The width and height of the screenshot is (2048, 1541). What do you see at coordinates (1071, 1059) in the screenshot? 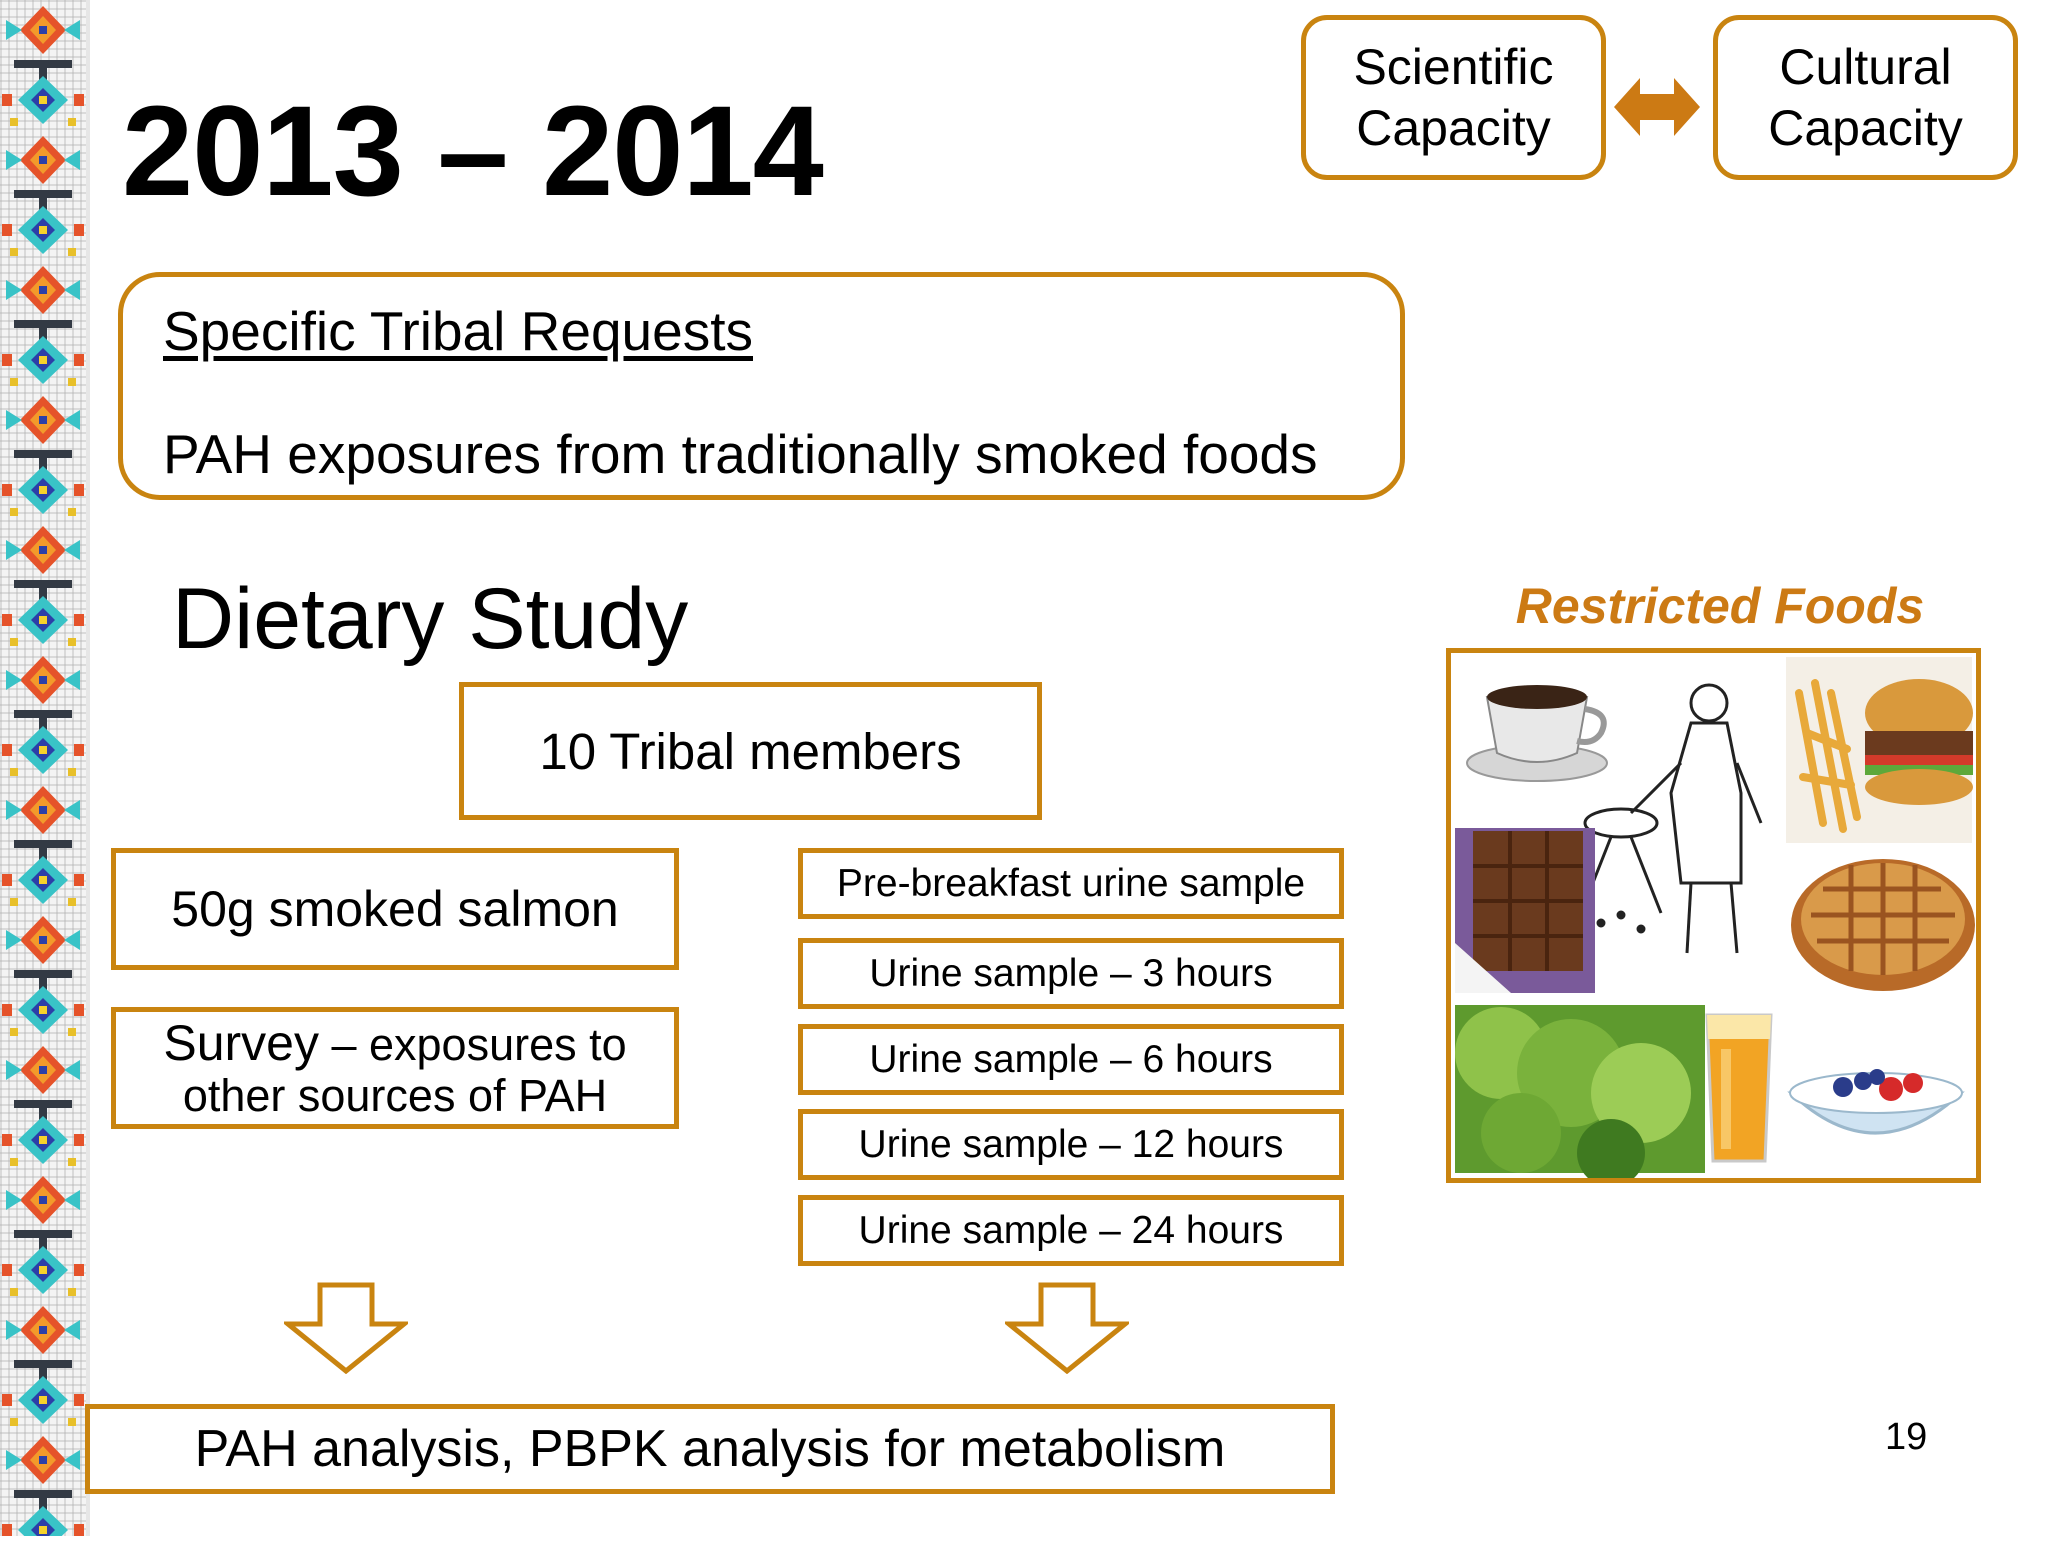
I see `sample-box-6h: Urine sample – 6 hours` at bounding box center [1071, 1059].